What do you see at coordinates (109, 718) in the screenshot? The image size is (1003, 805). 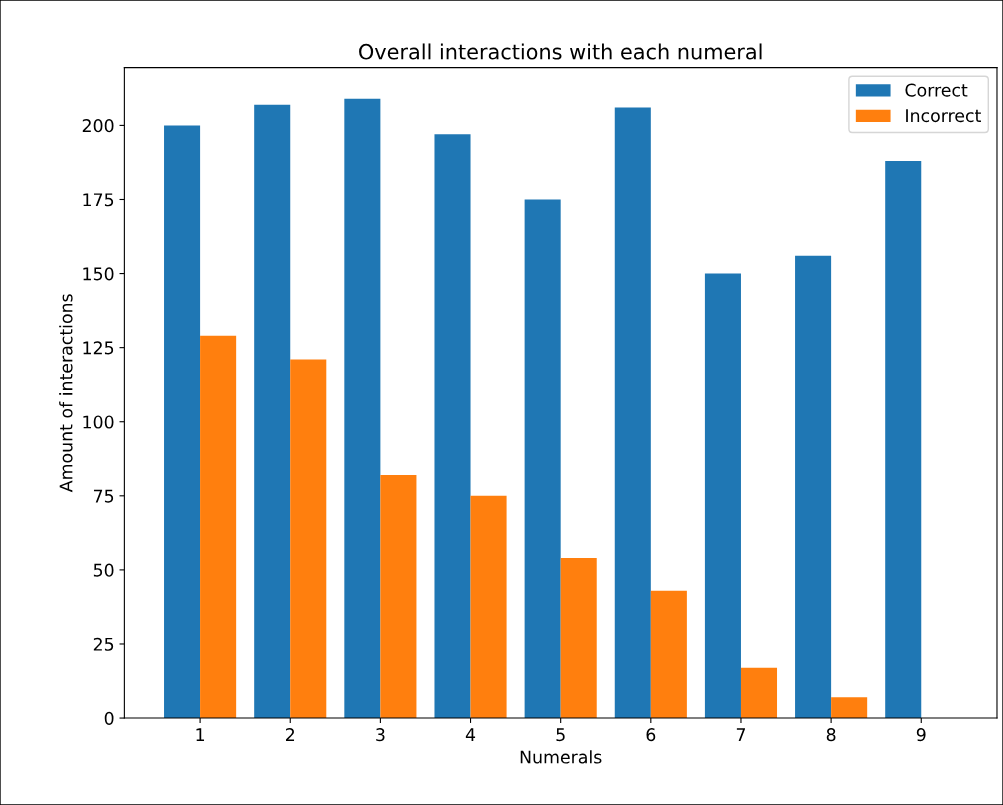 I see `y-tick-label: 0` at bounding box center [109, 718].